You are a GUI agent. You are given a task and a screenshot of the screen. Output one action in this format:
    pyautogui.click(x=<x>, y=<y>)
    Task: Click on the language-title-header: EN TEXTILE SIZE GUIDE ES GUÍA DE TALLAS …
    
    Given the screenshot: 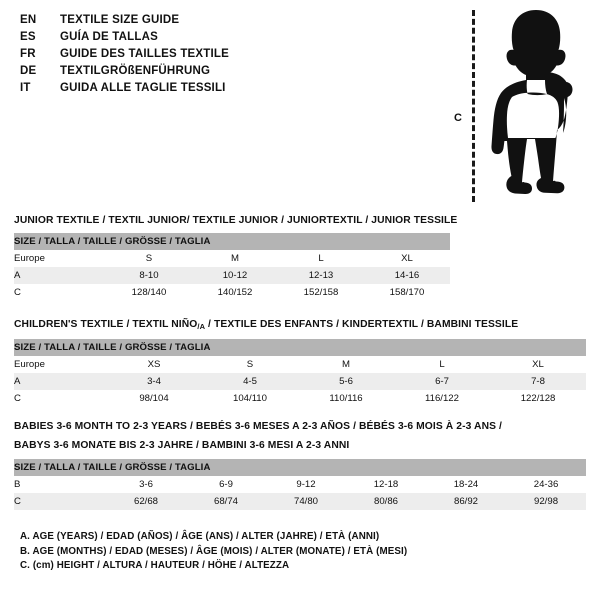 What is the action you would take?
    pyautogui.click(x=230, y=56)
    